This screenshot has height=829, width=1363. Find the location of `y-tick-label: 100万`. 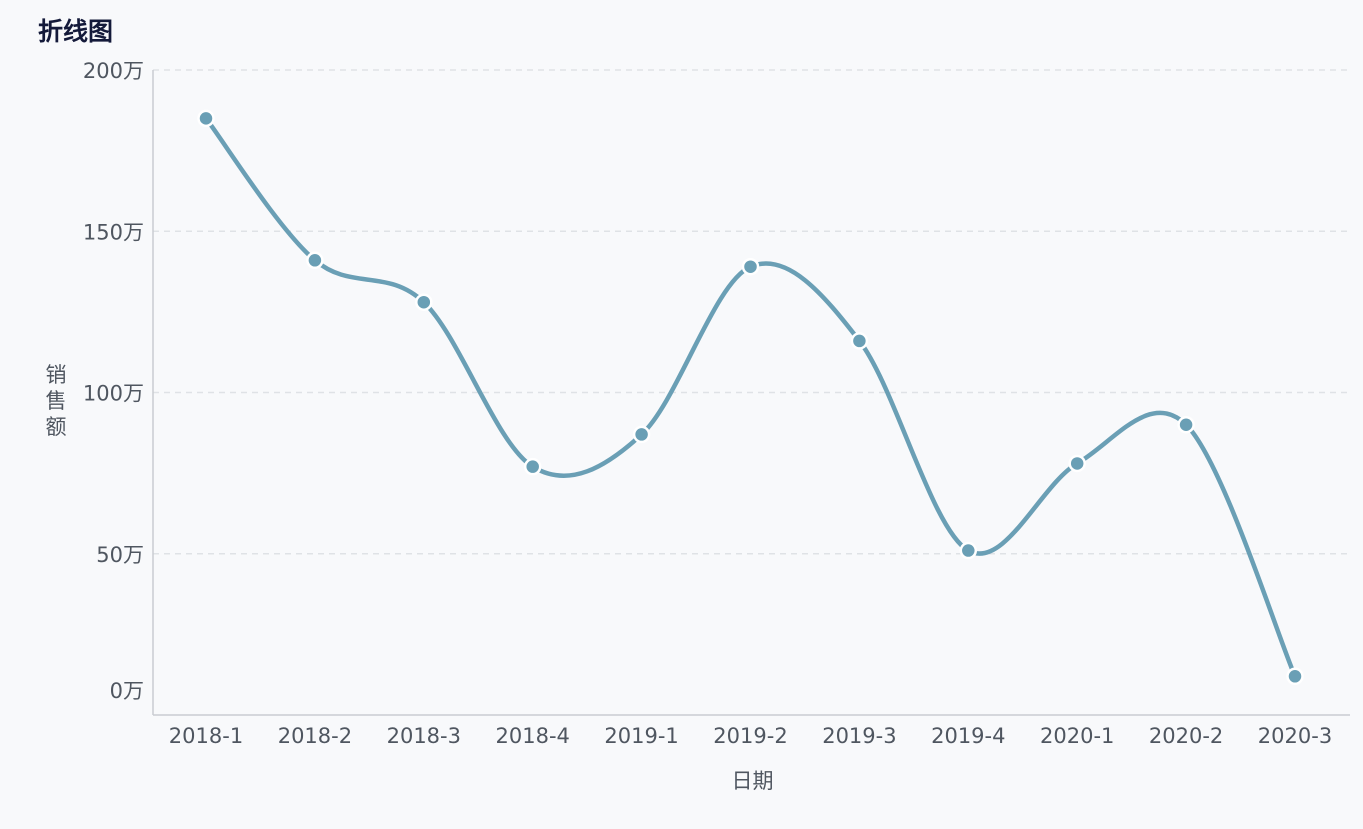

y-tick-label: 100万 is located at coordinates (113, 394).